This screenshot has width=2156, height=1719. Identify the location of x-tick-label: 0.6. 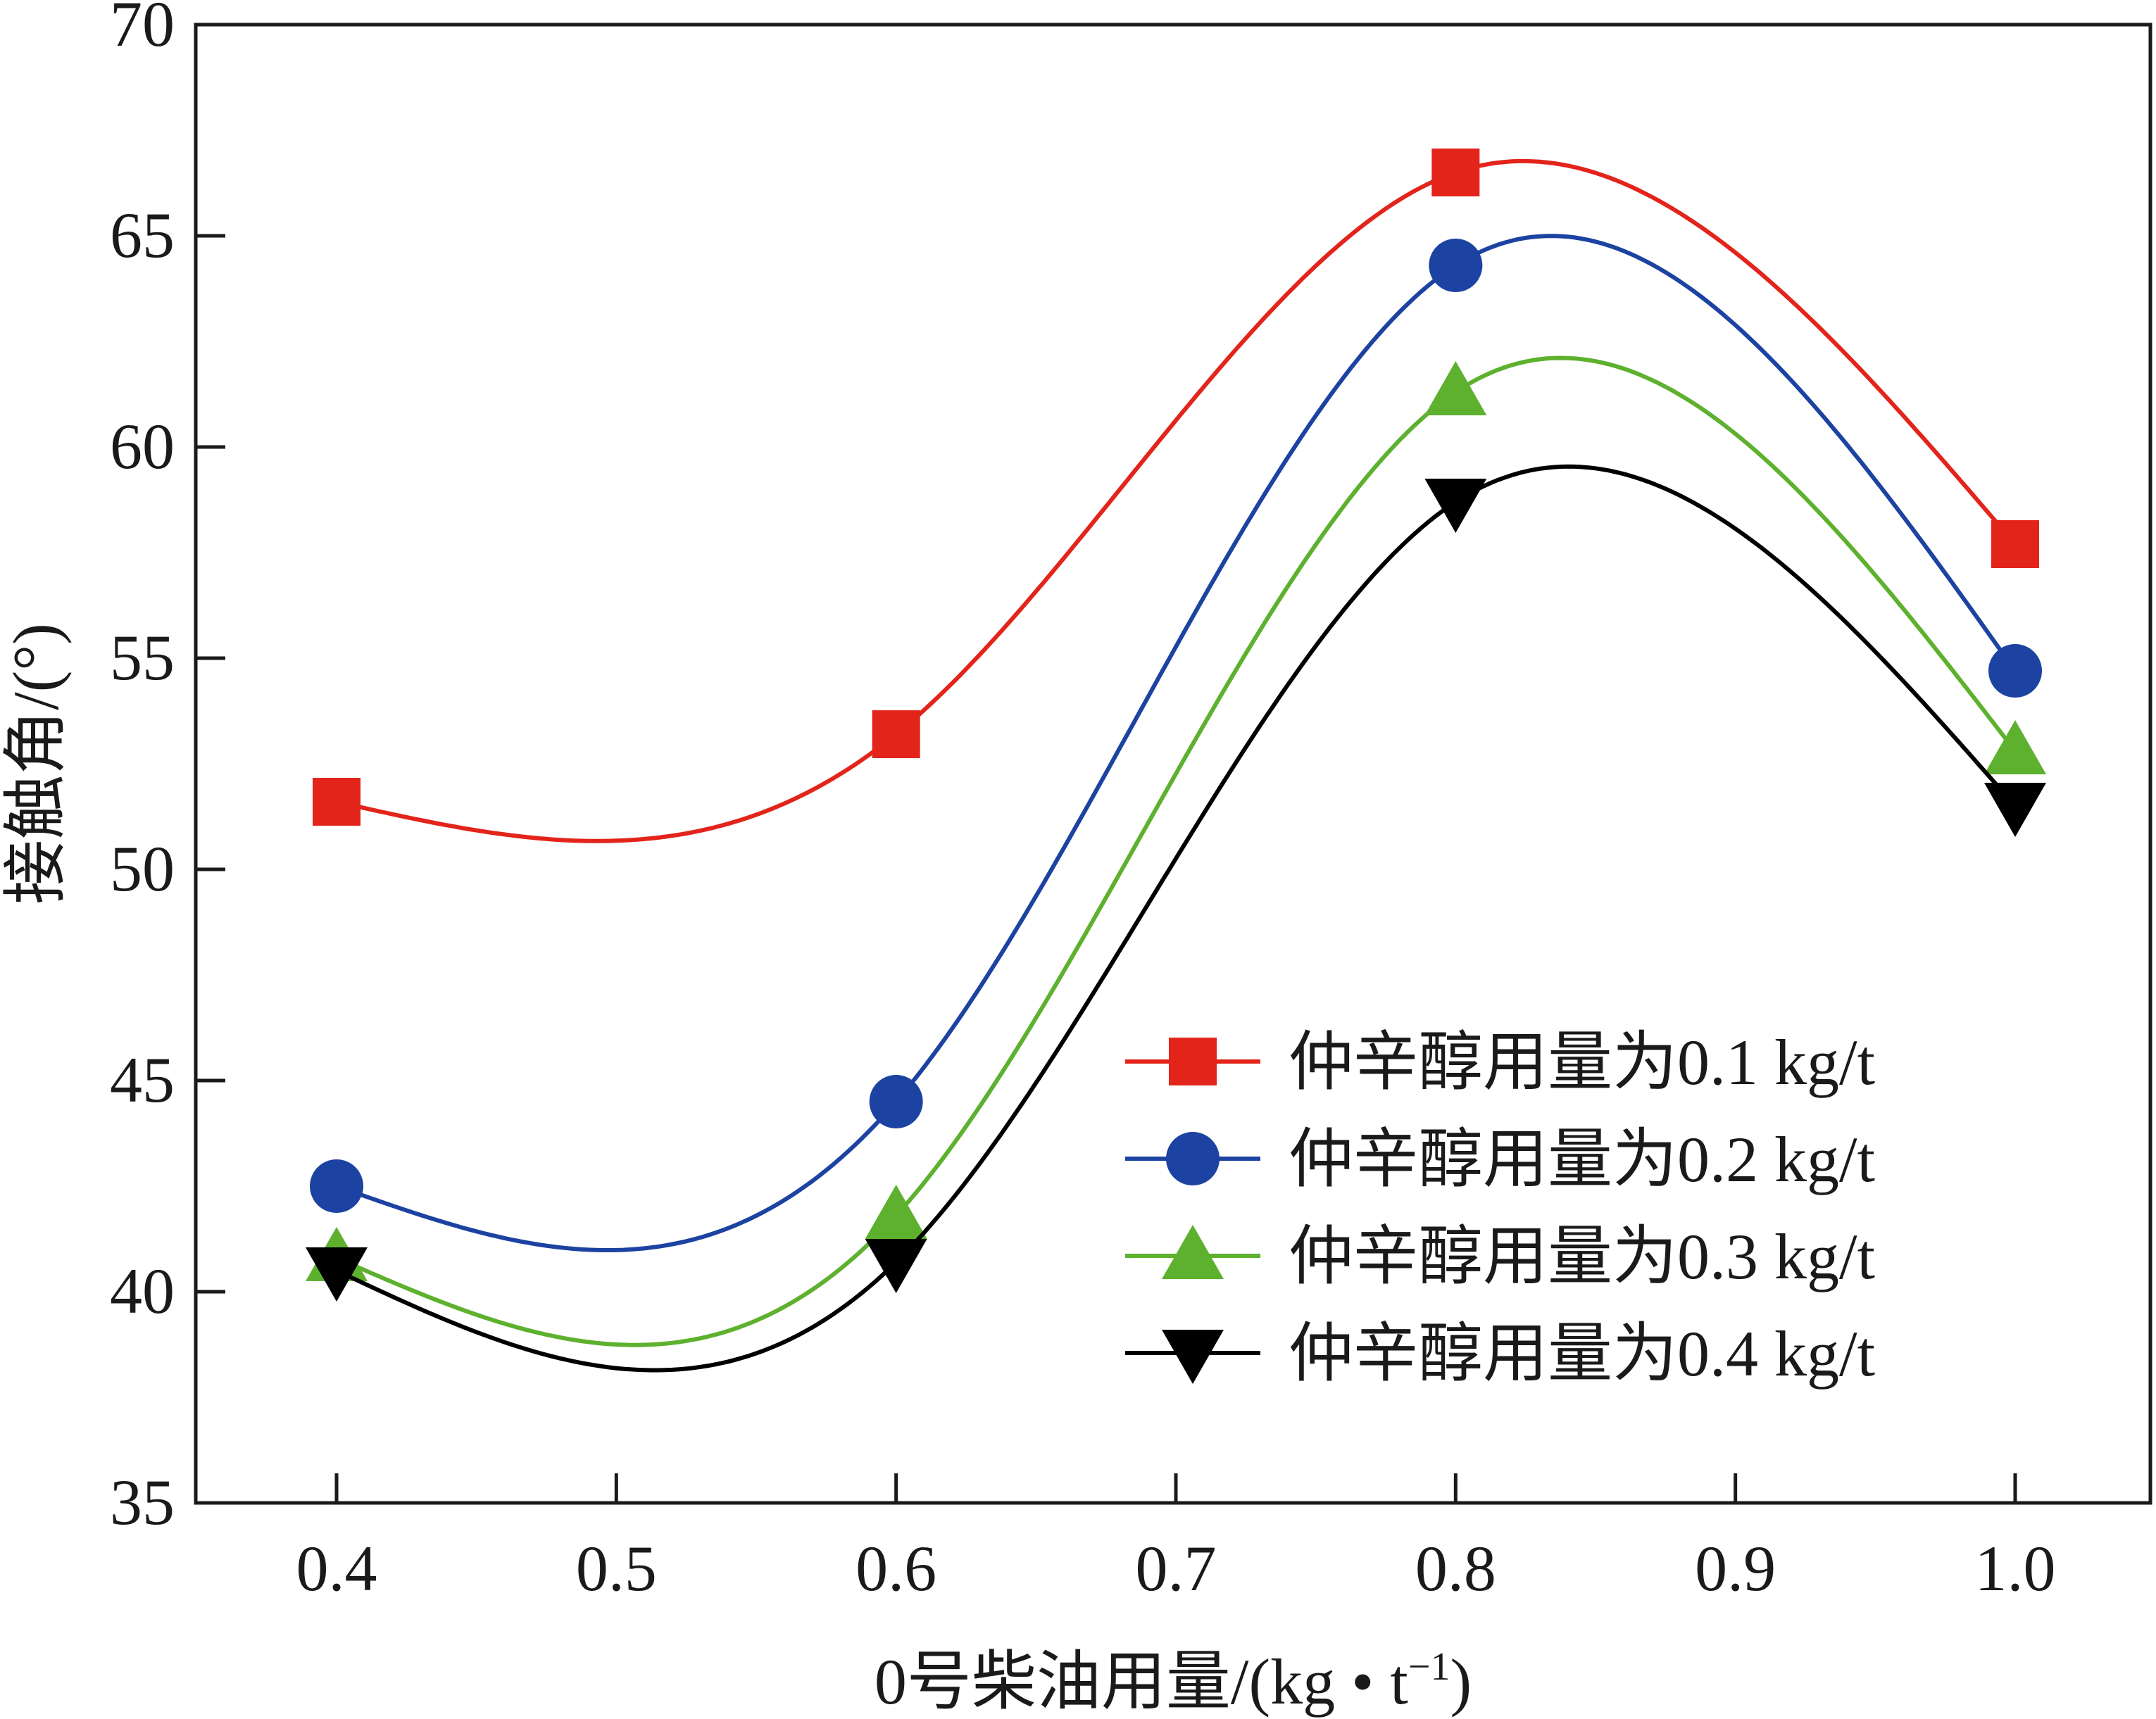
(895, 1568).